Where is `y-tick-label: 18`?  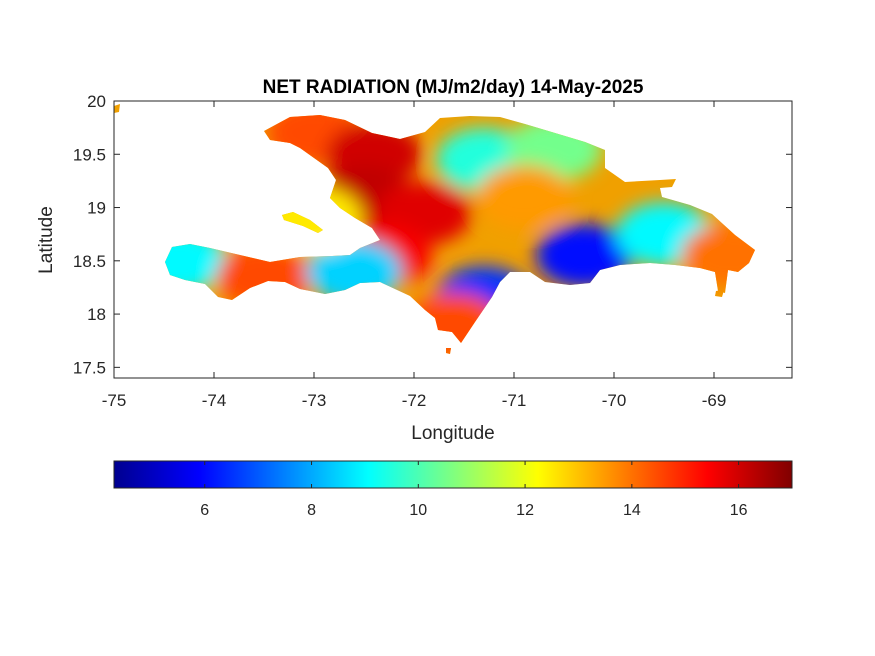
y-tick-label: 18 is located at coordinates (96, 314).